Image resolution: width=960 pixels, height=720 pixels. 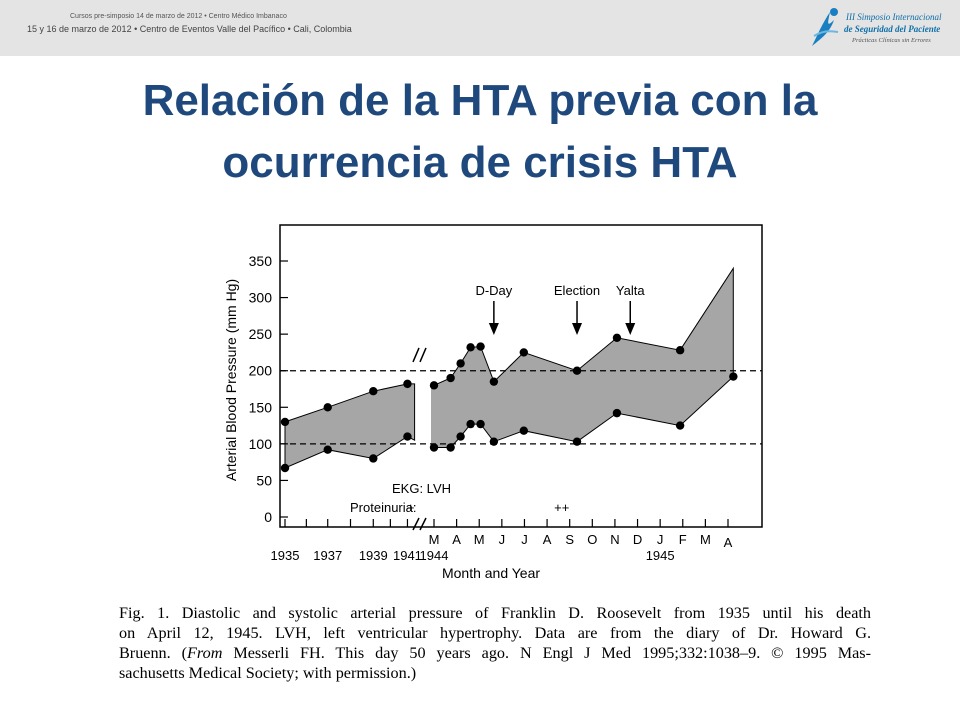 I want to click on y-tick-label: 200, so click(x=261, y=371).